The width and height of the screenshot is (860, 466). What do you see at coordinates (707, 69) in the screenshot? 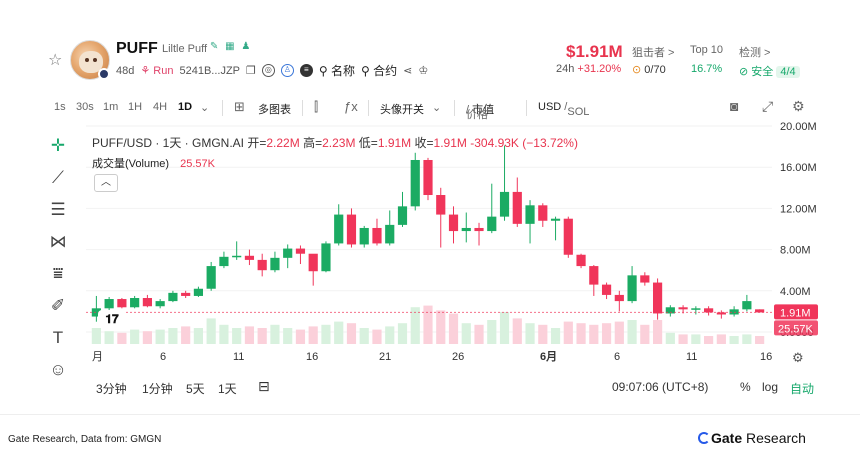
I see `top10-value: 16.7%` at bounding box center [707, 69].